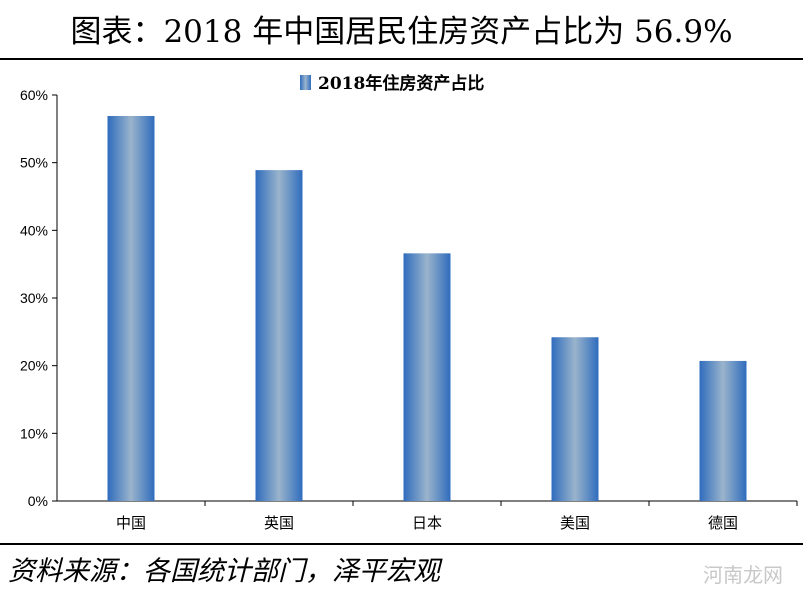  I want to click on y-tick-label: 20%, so click(34, 366).